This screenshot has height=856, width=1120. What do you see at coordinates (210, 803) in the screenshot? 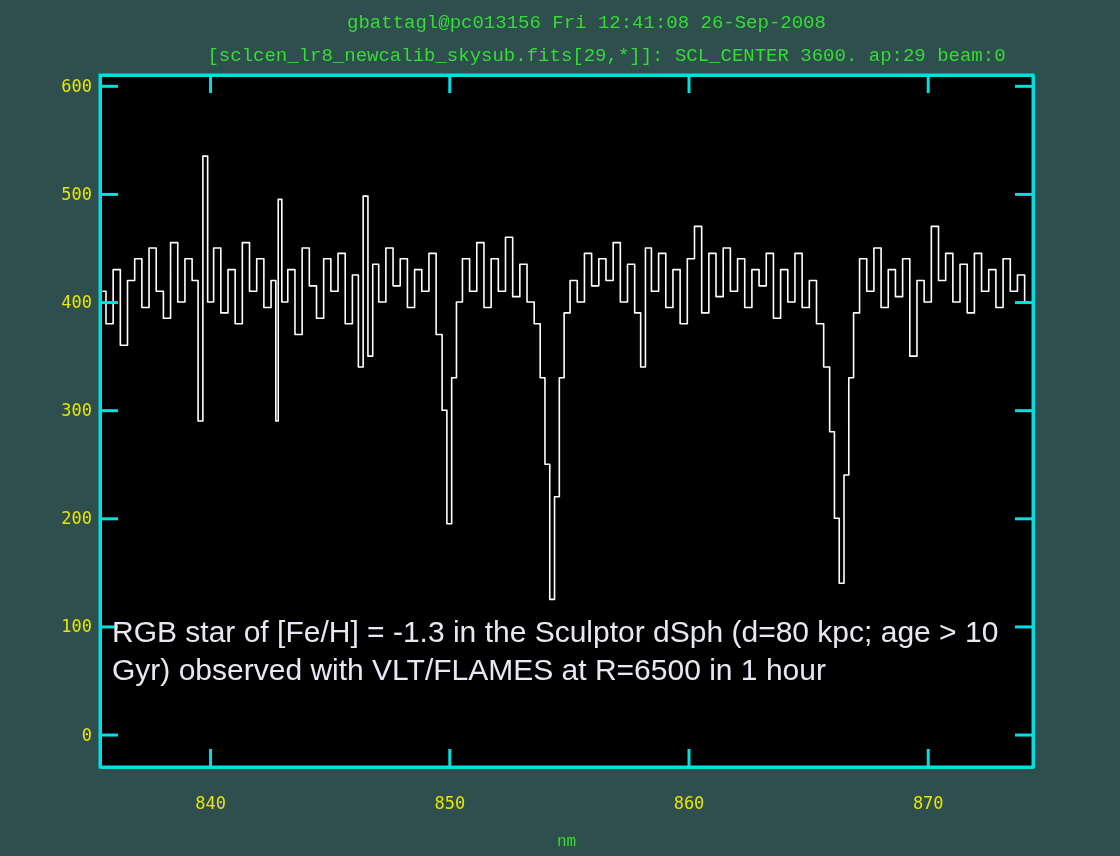
I see `x-tick-label: 840` at bounding box center [210, 803].